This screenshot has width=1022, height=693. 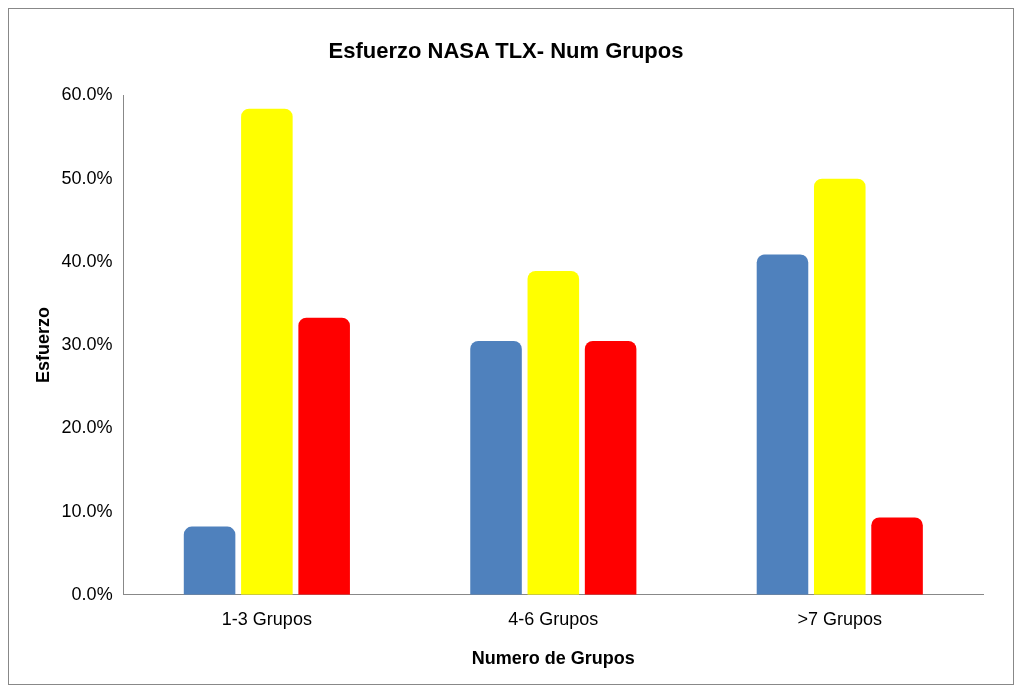 What do you see at coordinates (42, 345) in the screenshot?
I see `y-axis-title: Esfuerzo` at bounding box center [42, 345].